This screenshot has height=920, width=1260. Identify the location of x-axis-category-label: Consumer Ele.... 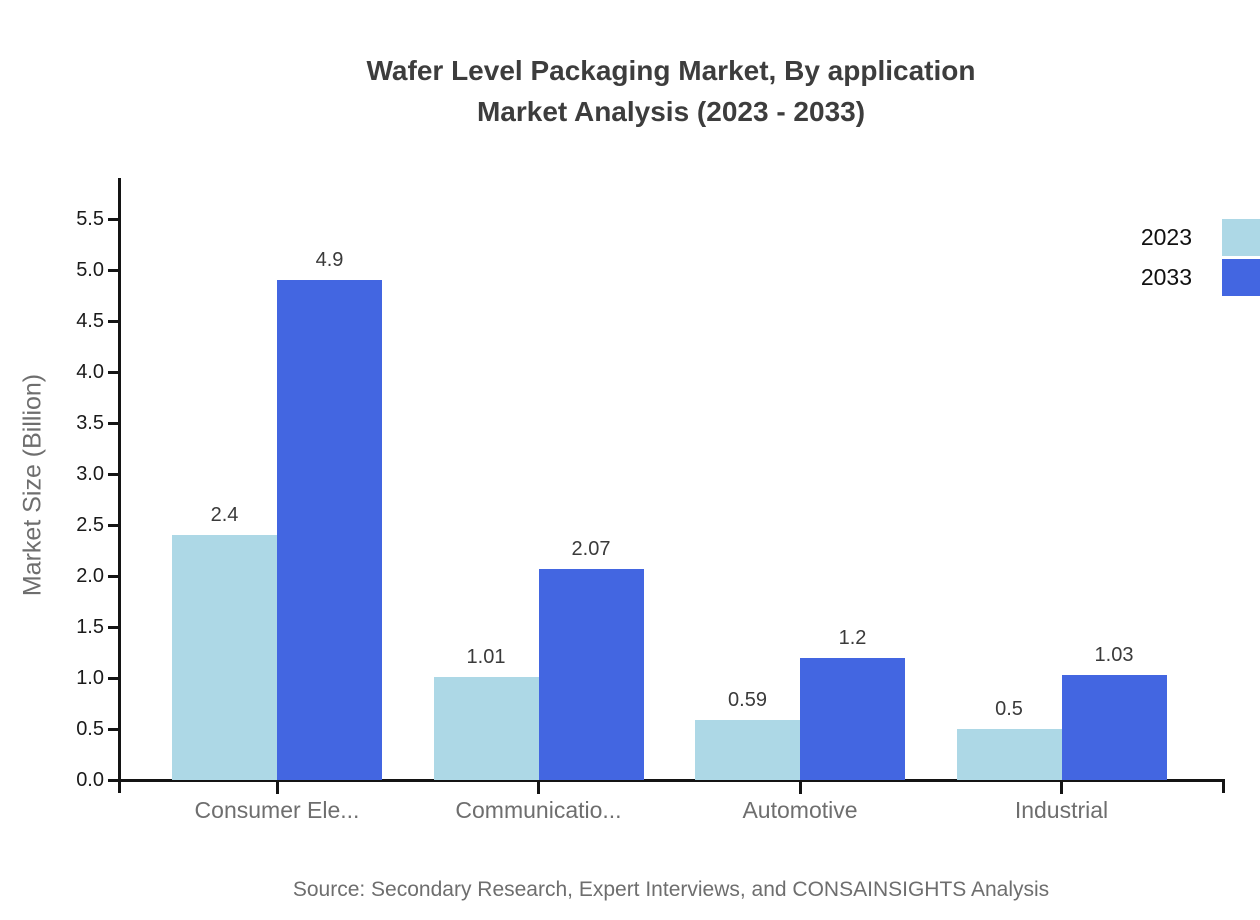
(277, 810).